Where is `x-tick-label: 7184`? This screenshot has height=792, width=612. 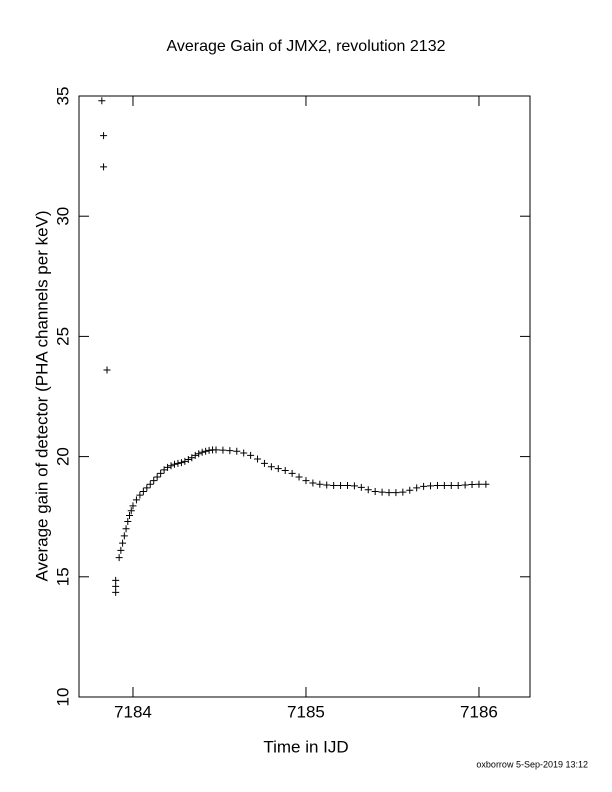
x-tick-label: 7184 is located at coordinates (133, 711).